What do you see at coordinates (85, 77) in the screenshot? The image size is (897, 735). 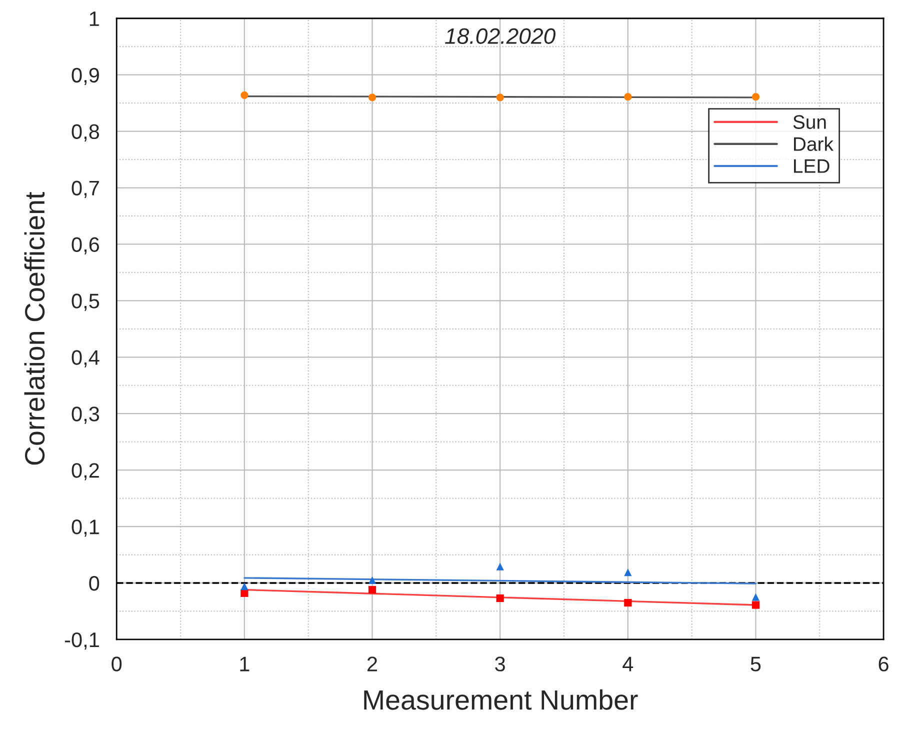 I see `y-tick-label: 0,9` at bounding box center [85, 77].